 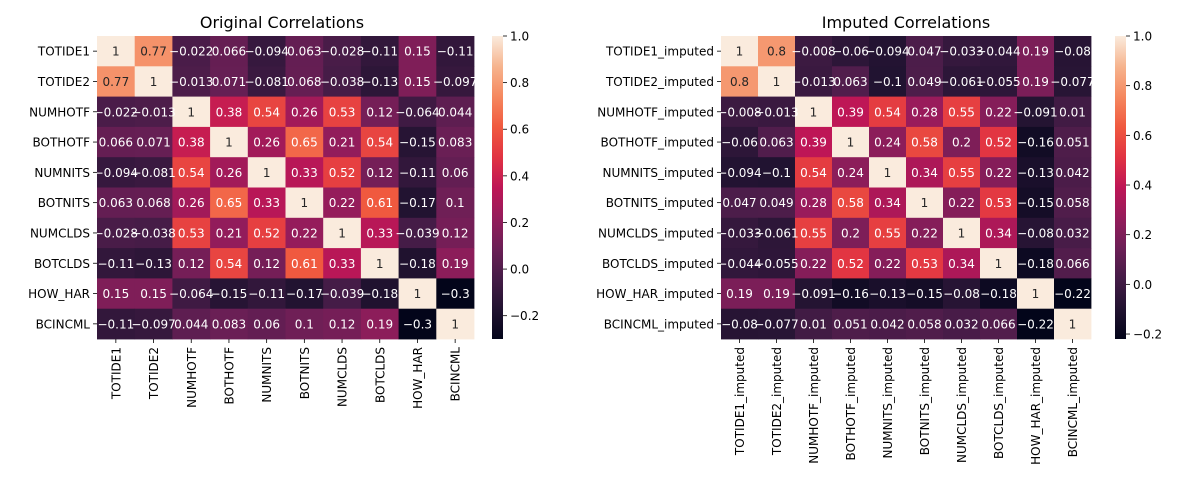 I want to click on cell-annotation: −0.22, so click(x=1035, y=324).